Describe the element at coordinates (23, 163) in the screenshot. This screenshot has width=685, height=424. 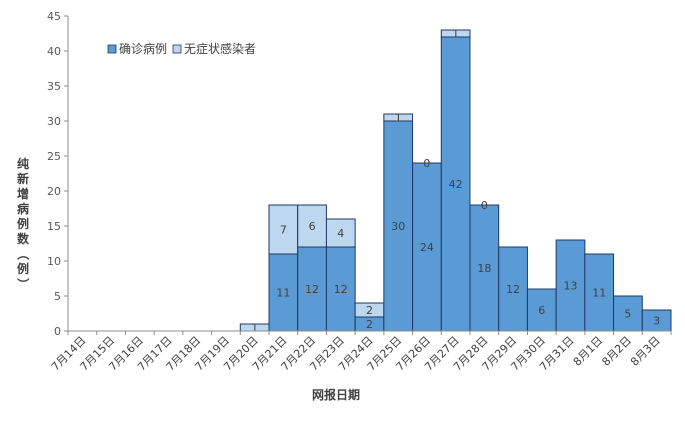
I see `y-axis-title-char: 纯` at that location.